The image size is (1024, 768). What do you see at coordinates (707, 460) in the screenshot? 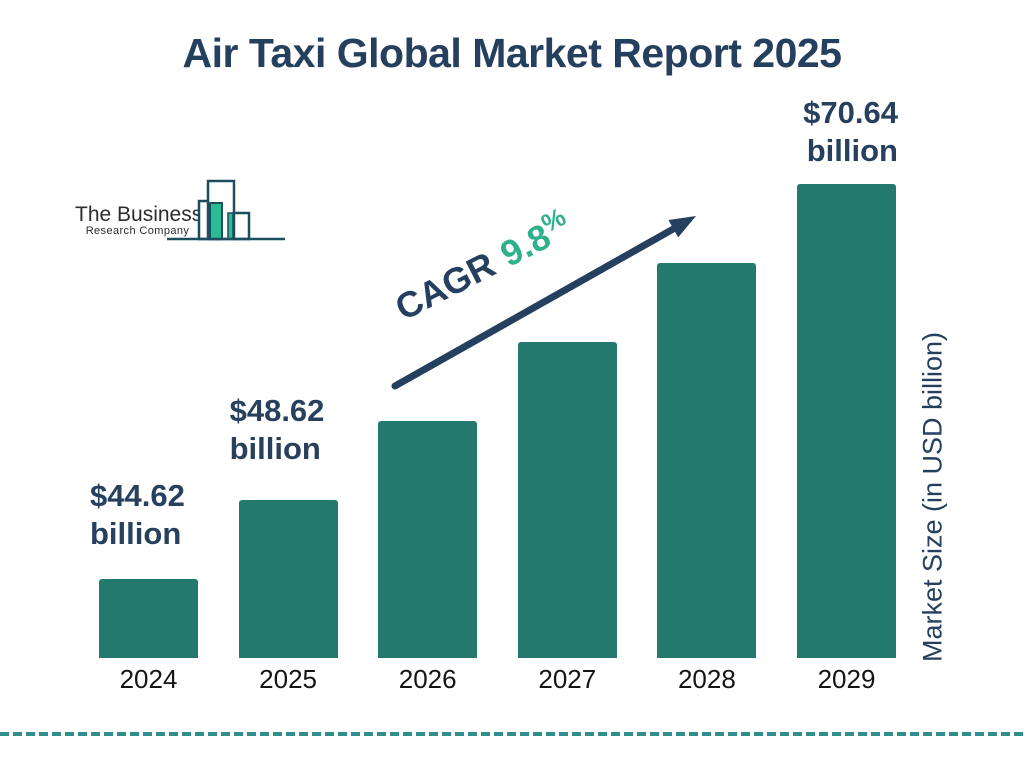
I see `bar-2028` at bounding box center [707, 460].